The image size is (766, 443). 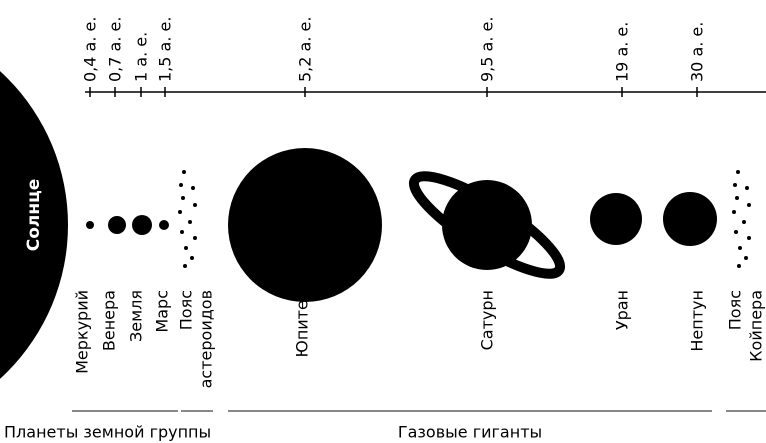 I want to click on planet-name: Нептун, so click(x=697, y=321).